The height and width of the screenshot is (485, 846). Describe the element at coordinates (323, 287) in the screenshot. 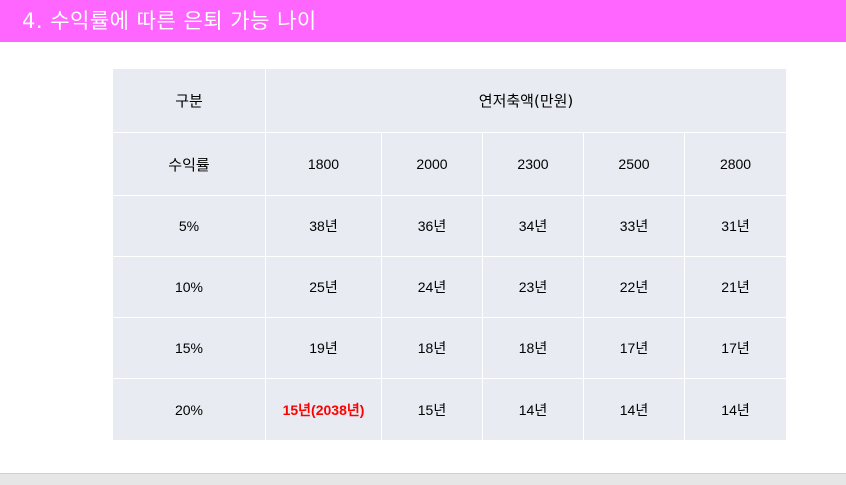

I see `years-cell: 25년` at that location.